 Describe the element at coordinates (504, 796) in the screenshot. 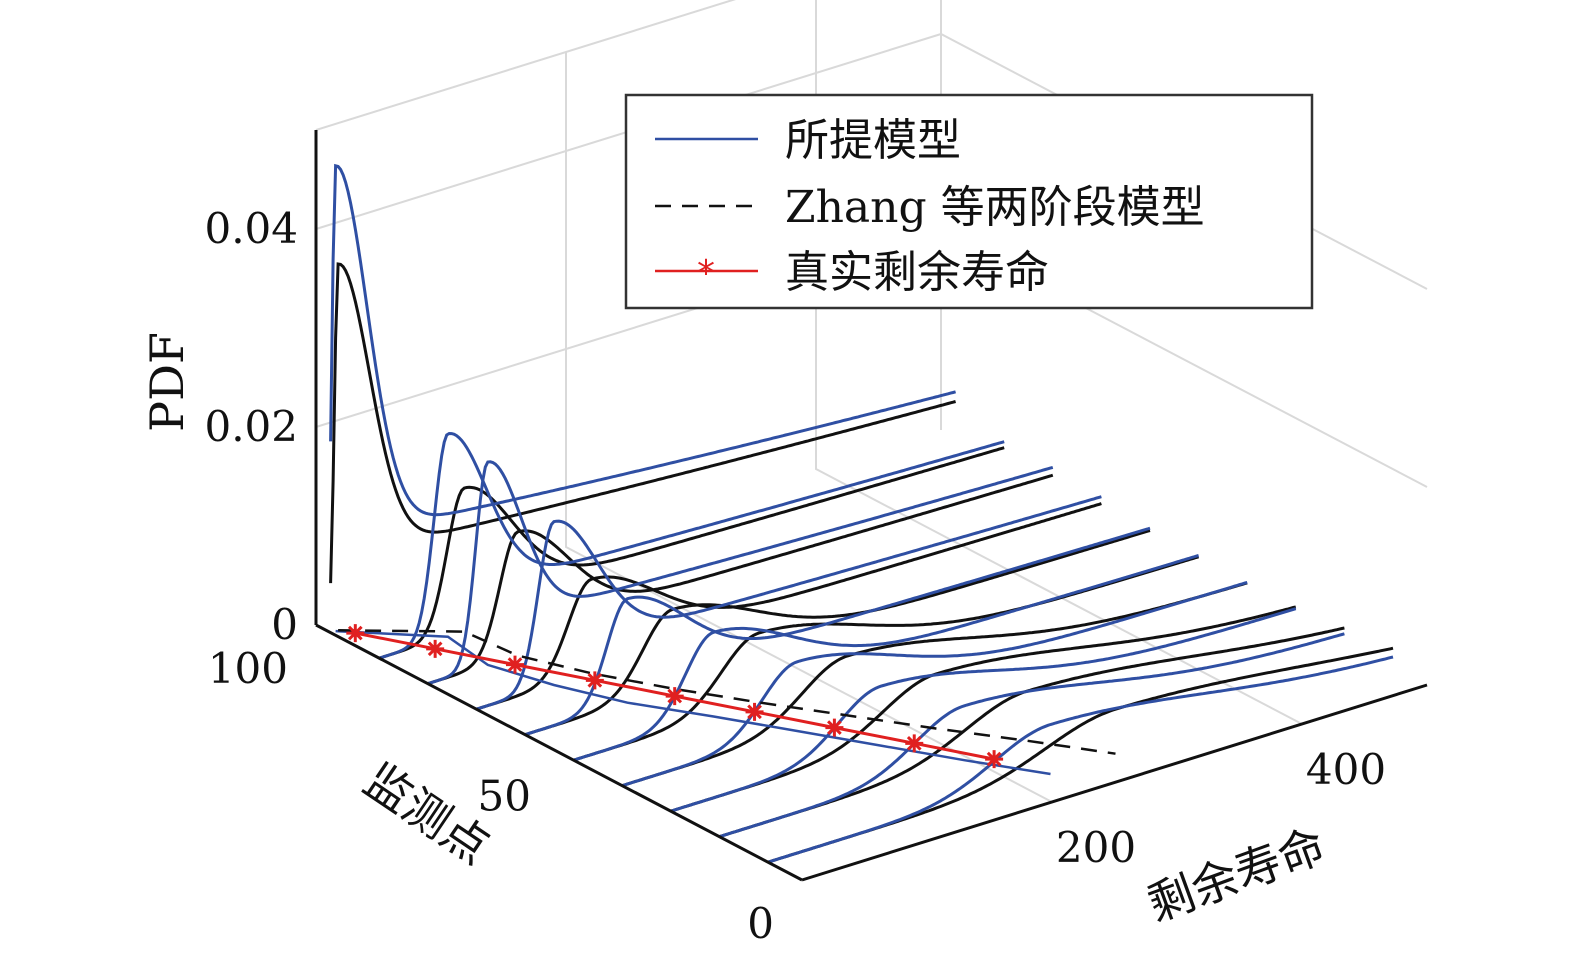

I see `y-tick-label: 50` at that location.